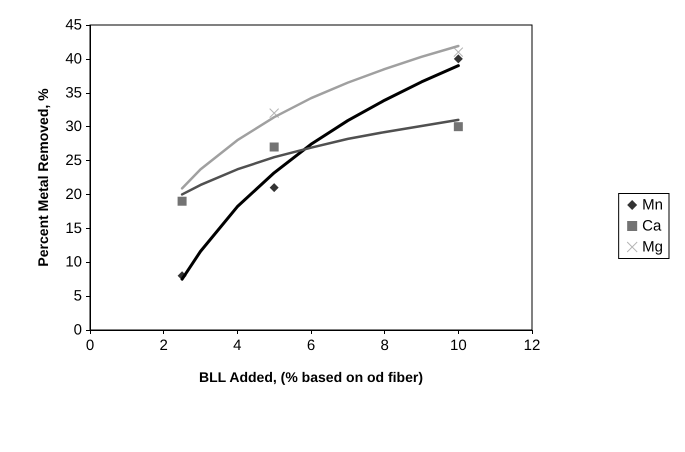 Image resolution: width=685 pixels, height=452 pixels. I want to click on y-tick-label: 0, so click(78, 330).